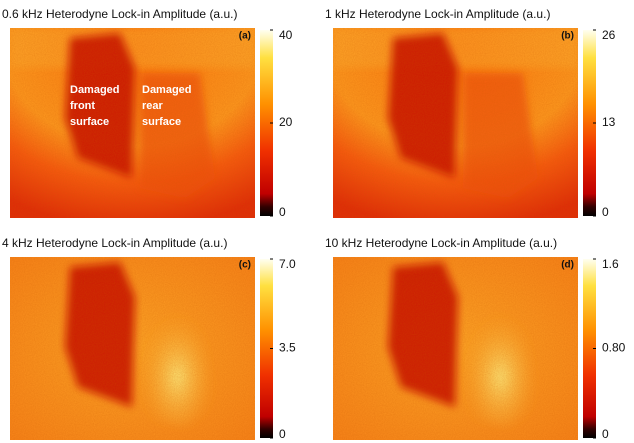  I want to click on colorbar-tick-label: 13, so click(609, 122).